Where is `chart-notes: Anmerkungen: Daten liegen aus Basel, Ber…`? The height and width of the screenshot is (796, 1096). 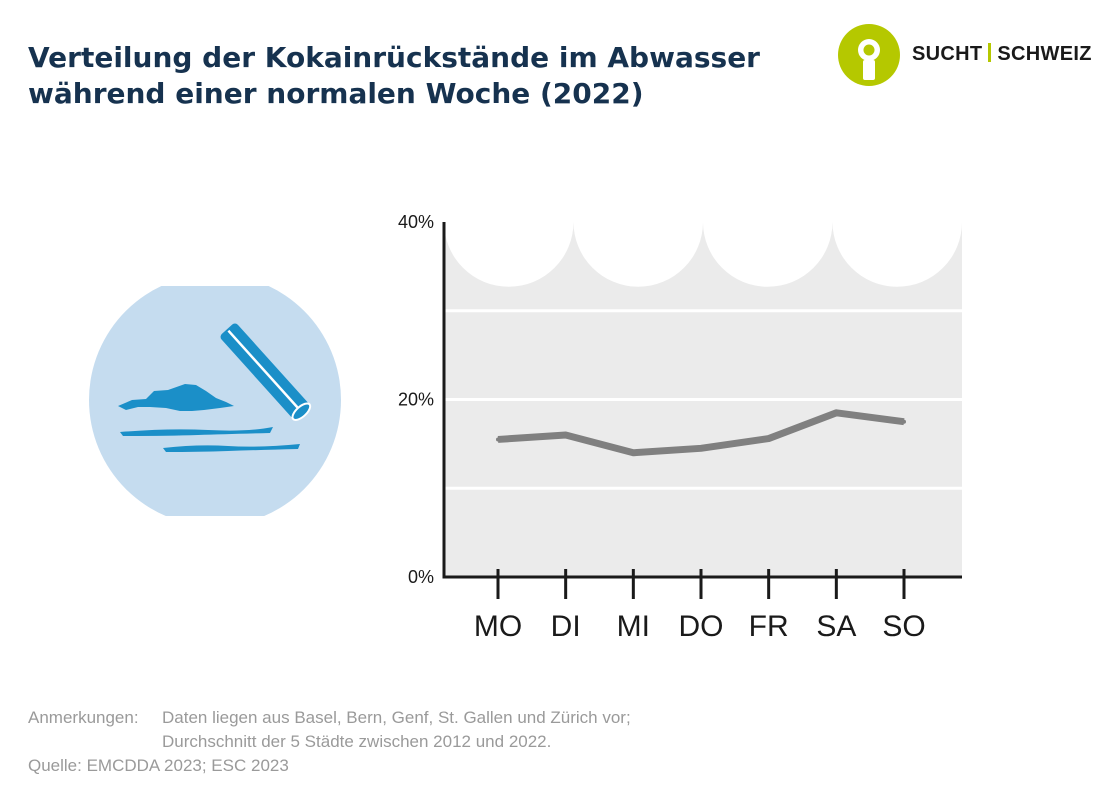
chart-notes: Anmerkungen: Daten liegen aus Basel, Ber… is located at coordinates (329, 742).